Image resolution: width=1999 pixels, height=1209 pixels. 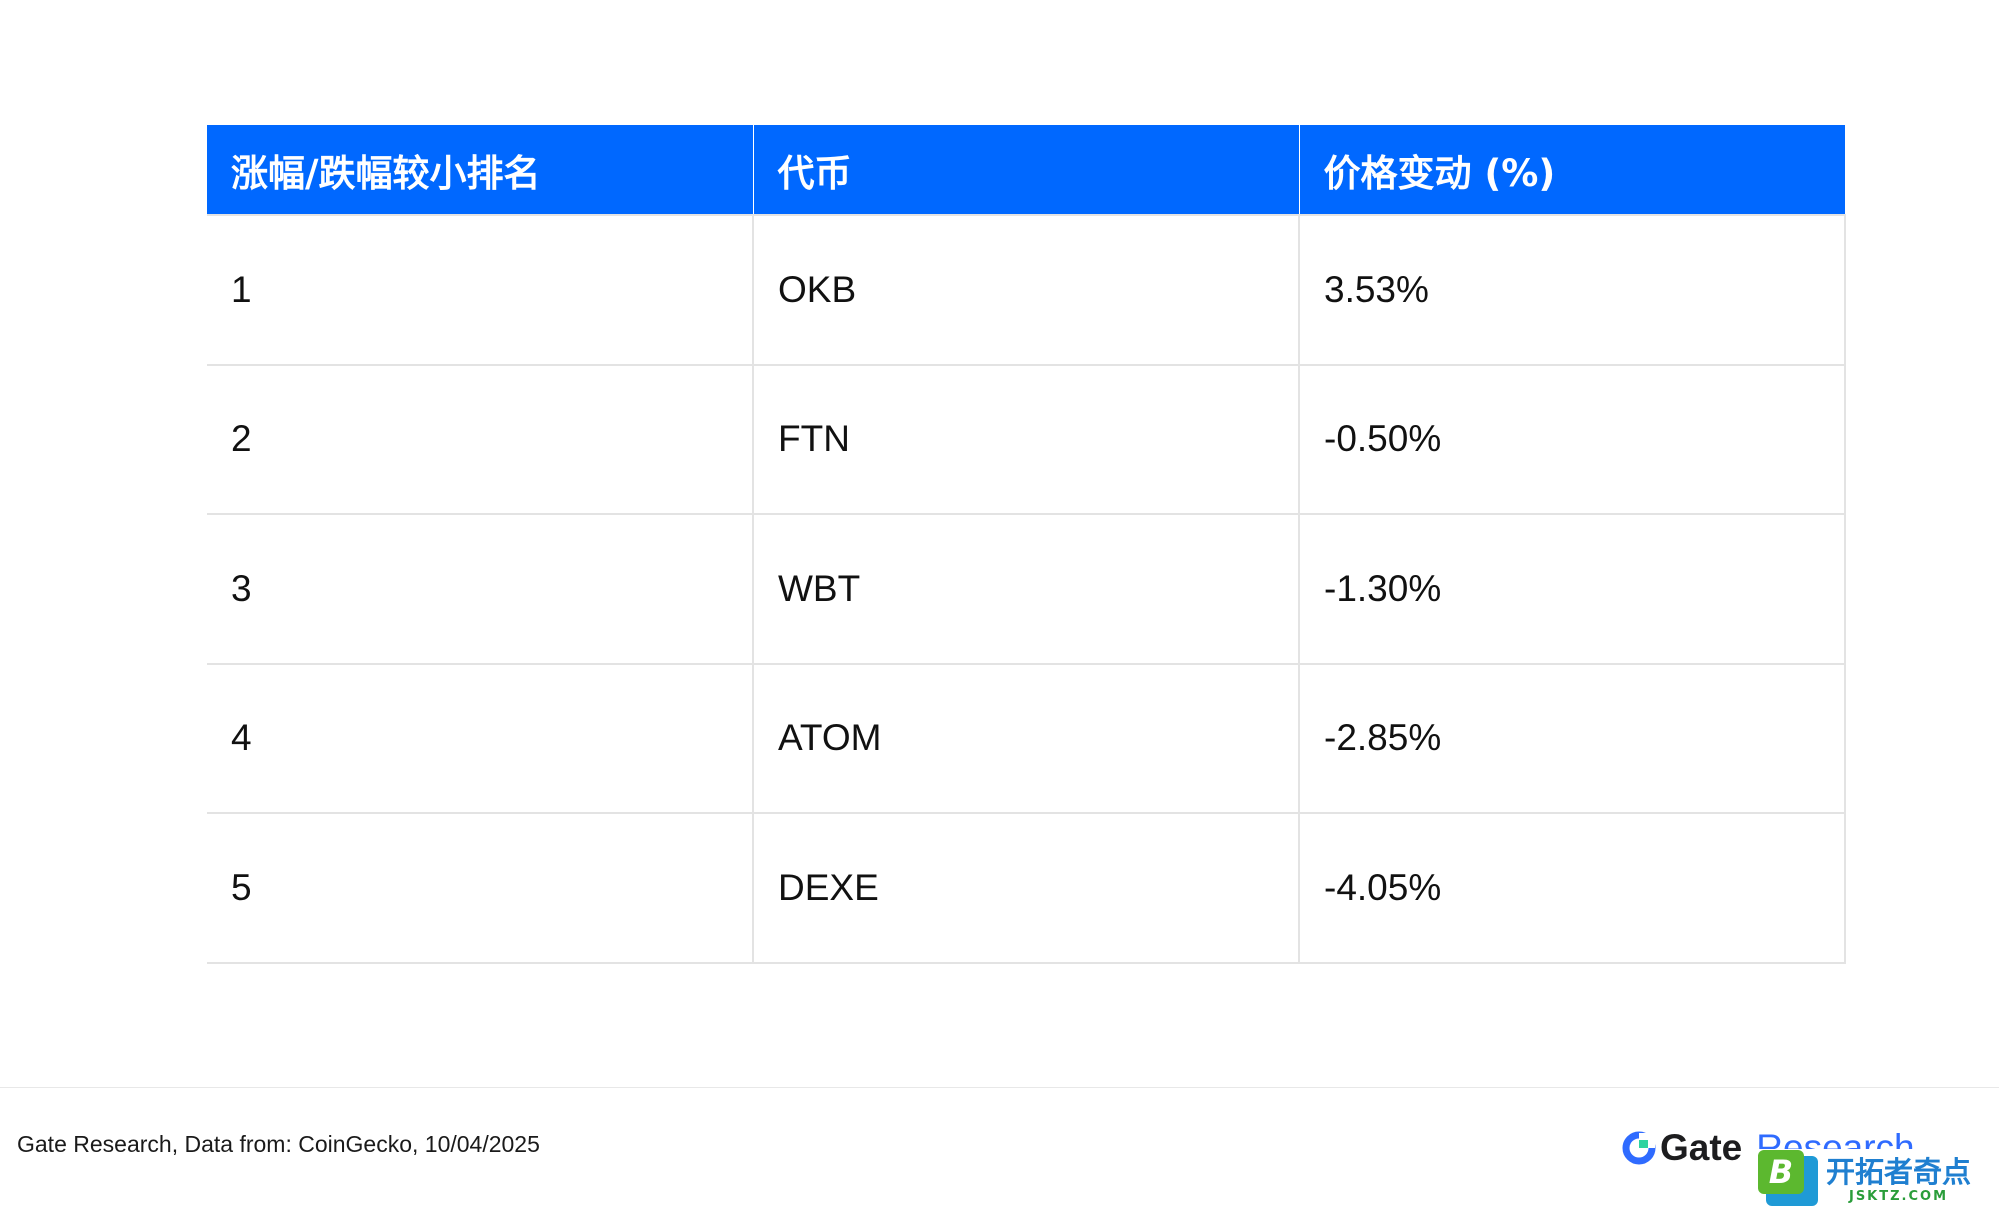 What do you see at coordinates (480, 290) in the screenshot?
I see `rank-cell: 1` at bounding box center [480, 290].